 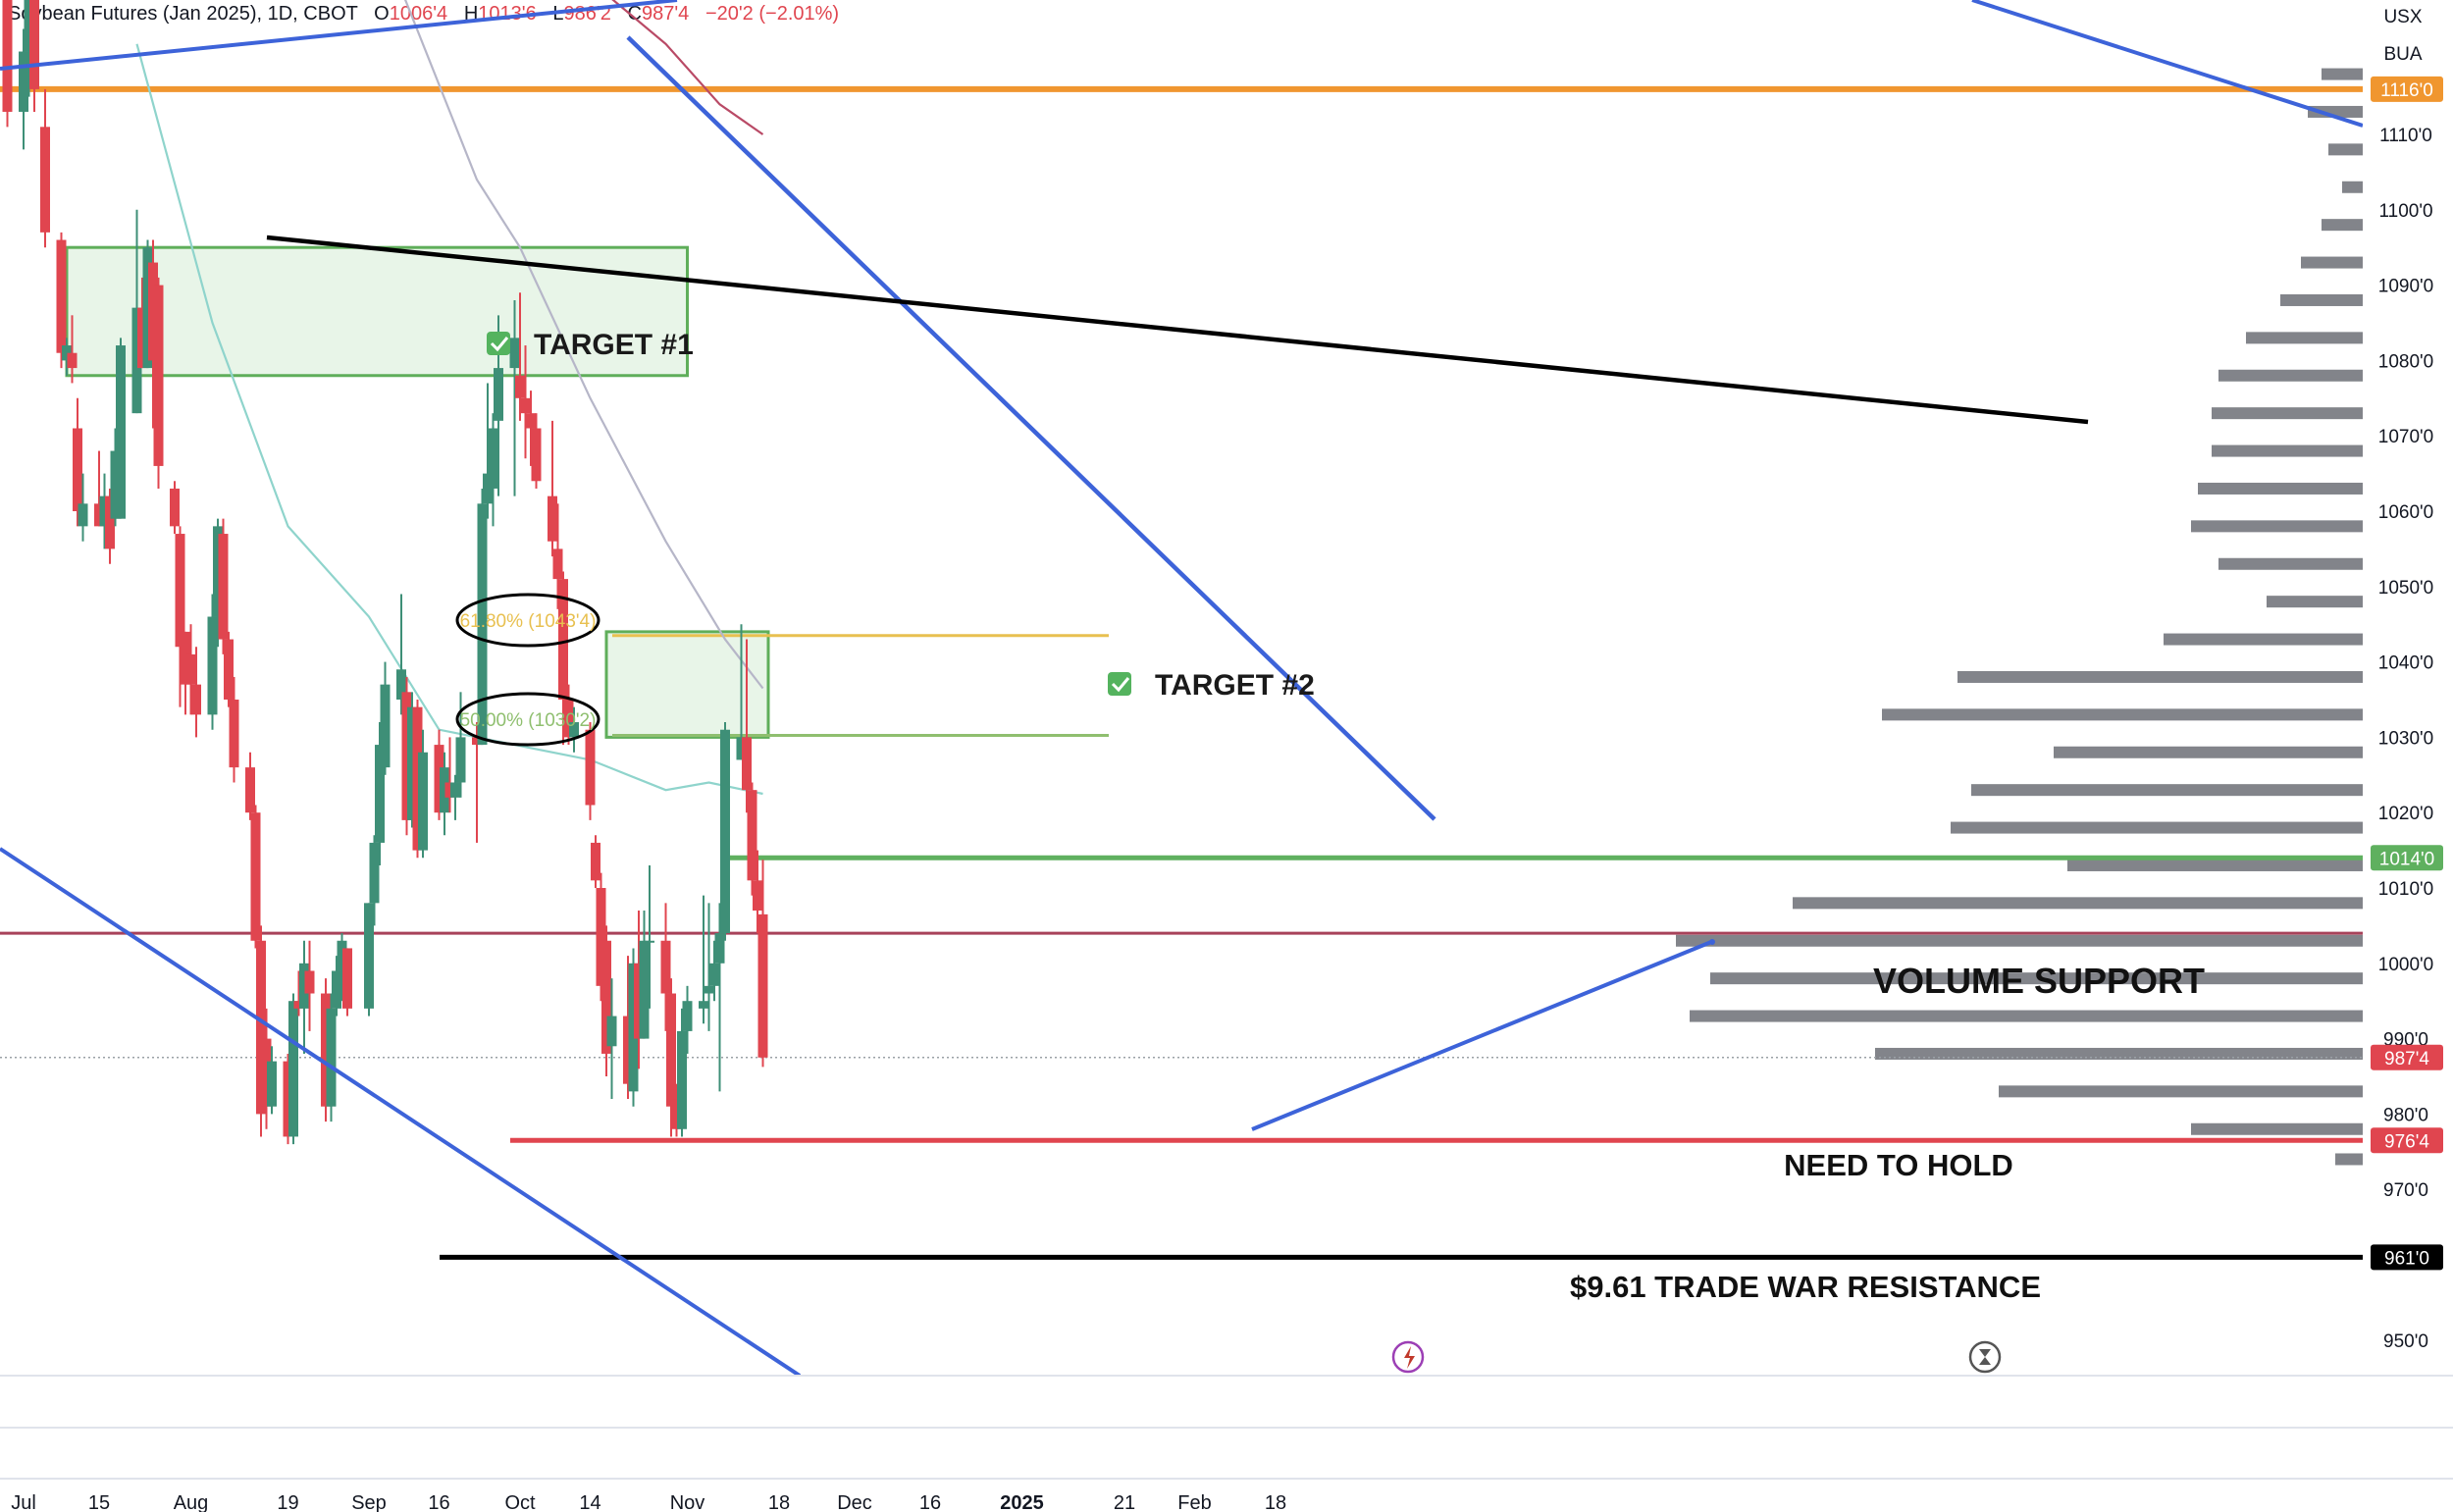 I want to click on lightning-icon, so click(x=1408, y=1357).